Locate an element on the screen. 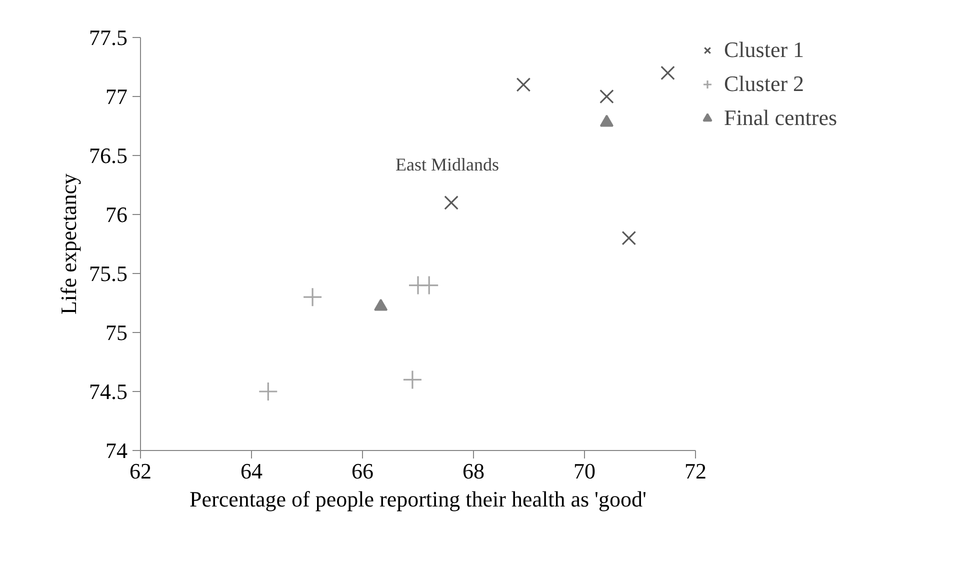 This screenshot has width=957, height=581. x-tick-label: 70 is located at coordinates (585, 471).